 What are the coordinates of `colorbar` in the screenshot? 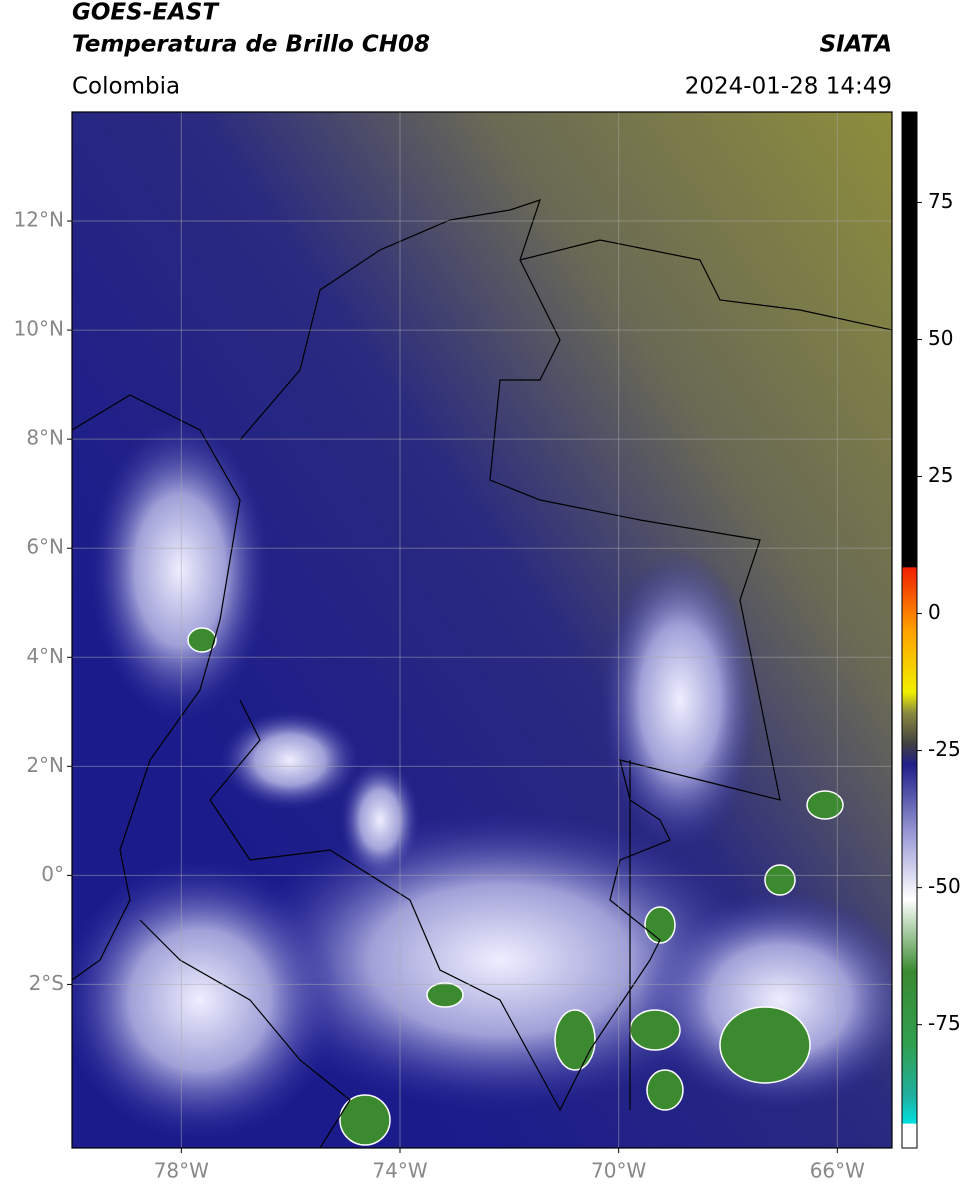 It's located at (909, 630).